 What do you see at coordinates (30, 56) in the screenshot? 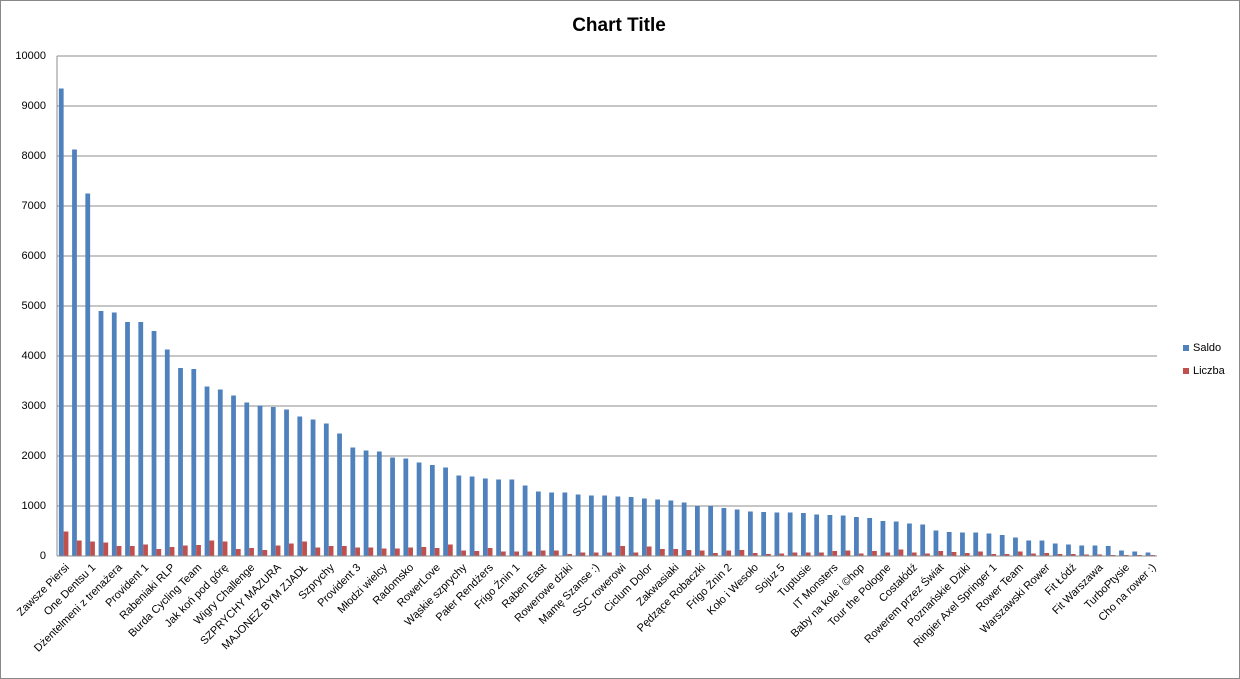
I see `y-tick-label: 10000` at bounding box center [30, 56].